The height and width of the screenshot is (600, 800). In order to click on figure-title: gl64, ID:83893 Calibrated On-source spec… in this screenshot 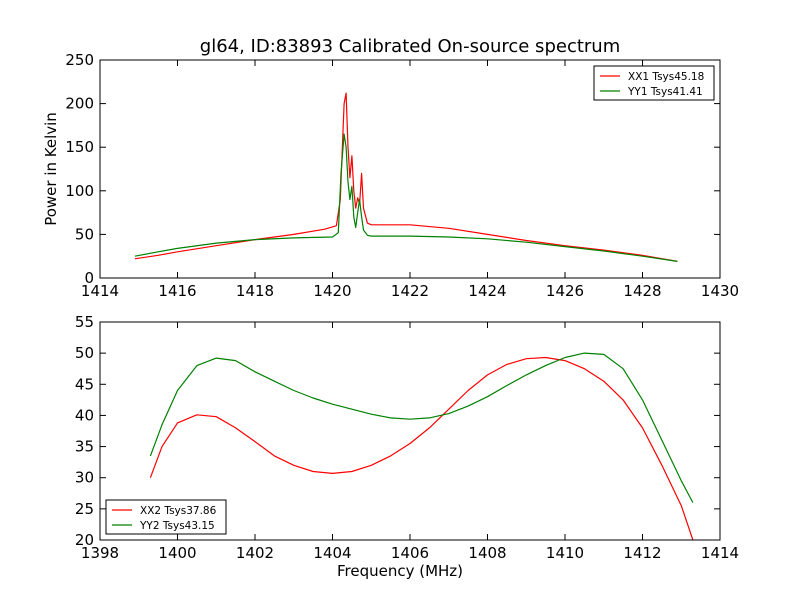, I will do `click(410, 46)`.